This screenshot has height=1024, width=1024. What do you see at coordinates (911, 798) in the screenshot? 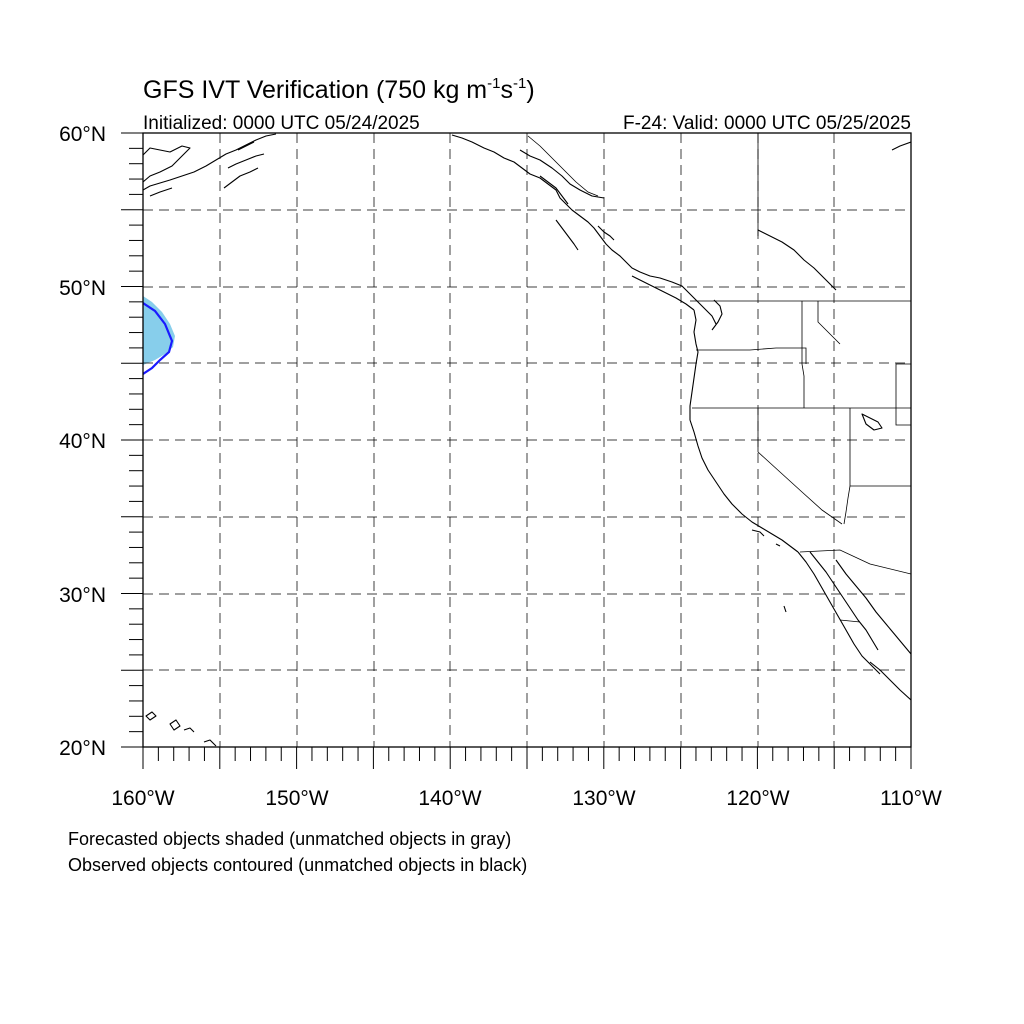
I see `lon-label-110w: 110°W` at bounding box center [911, 798].